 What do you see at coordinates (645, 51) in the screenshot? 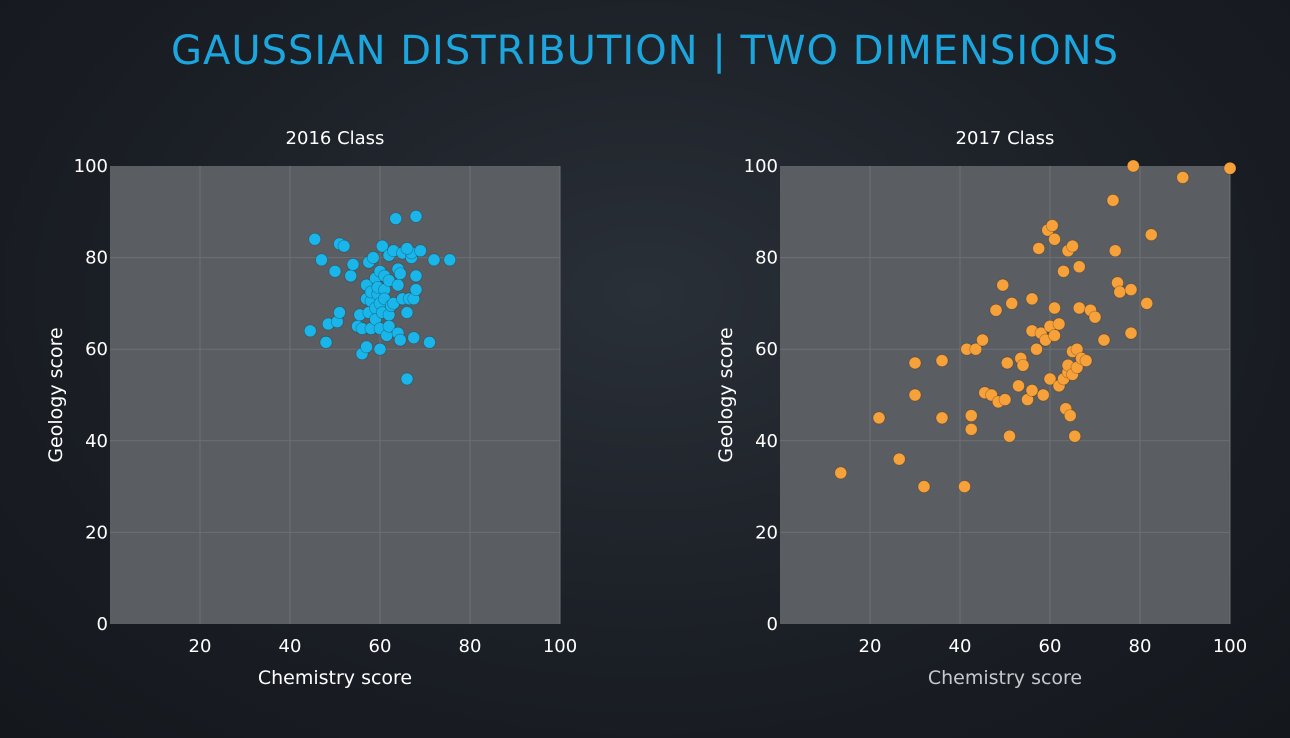
I see `page-title: GAUSSIAN DISTRIBUTION | TWO DIMENSIONS` at bounding box center [645, 51].